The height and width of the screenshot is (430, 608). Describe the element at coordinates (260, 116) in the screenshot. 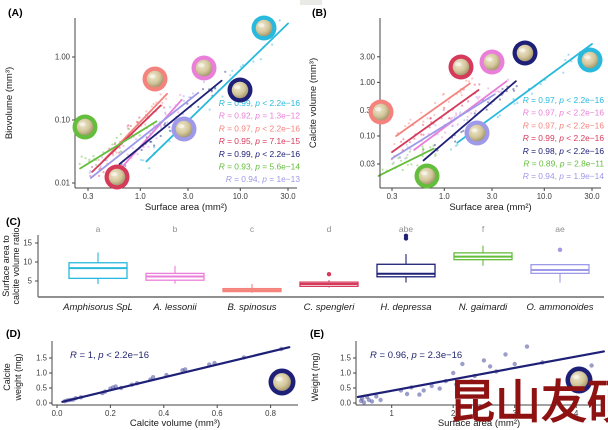

I see `legend-entry: R = 0.92, p = 1.3e−12` at that location.